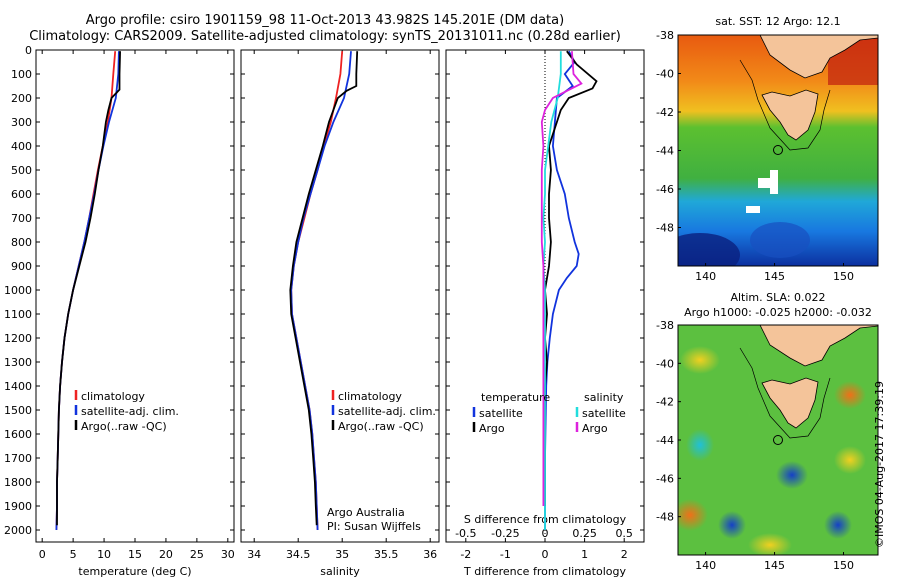  Describe the element at coordinates (515, 397) in the screenshot. I see `legend-title: temperature` at that location.